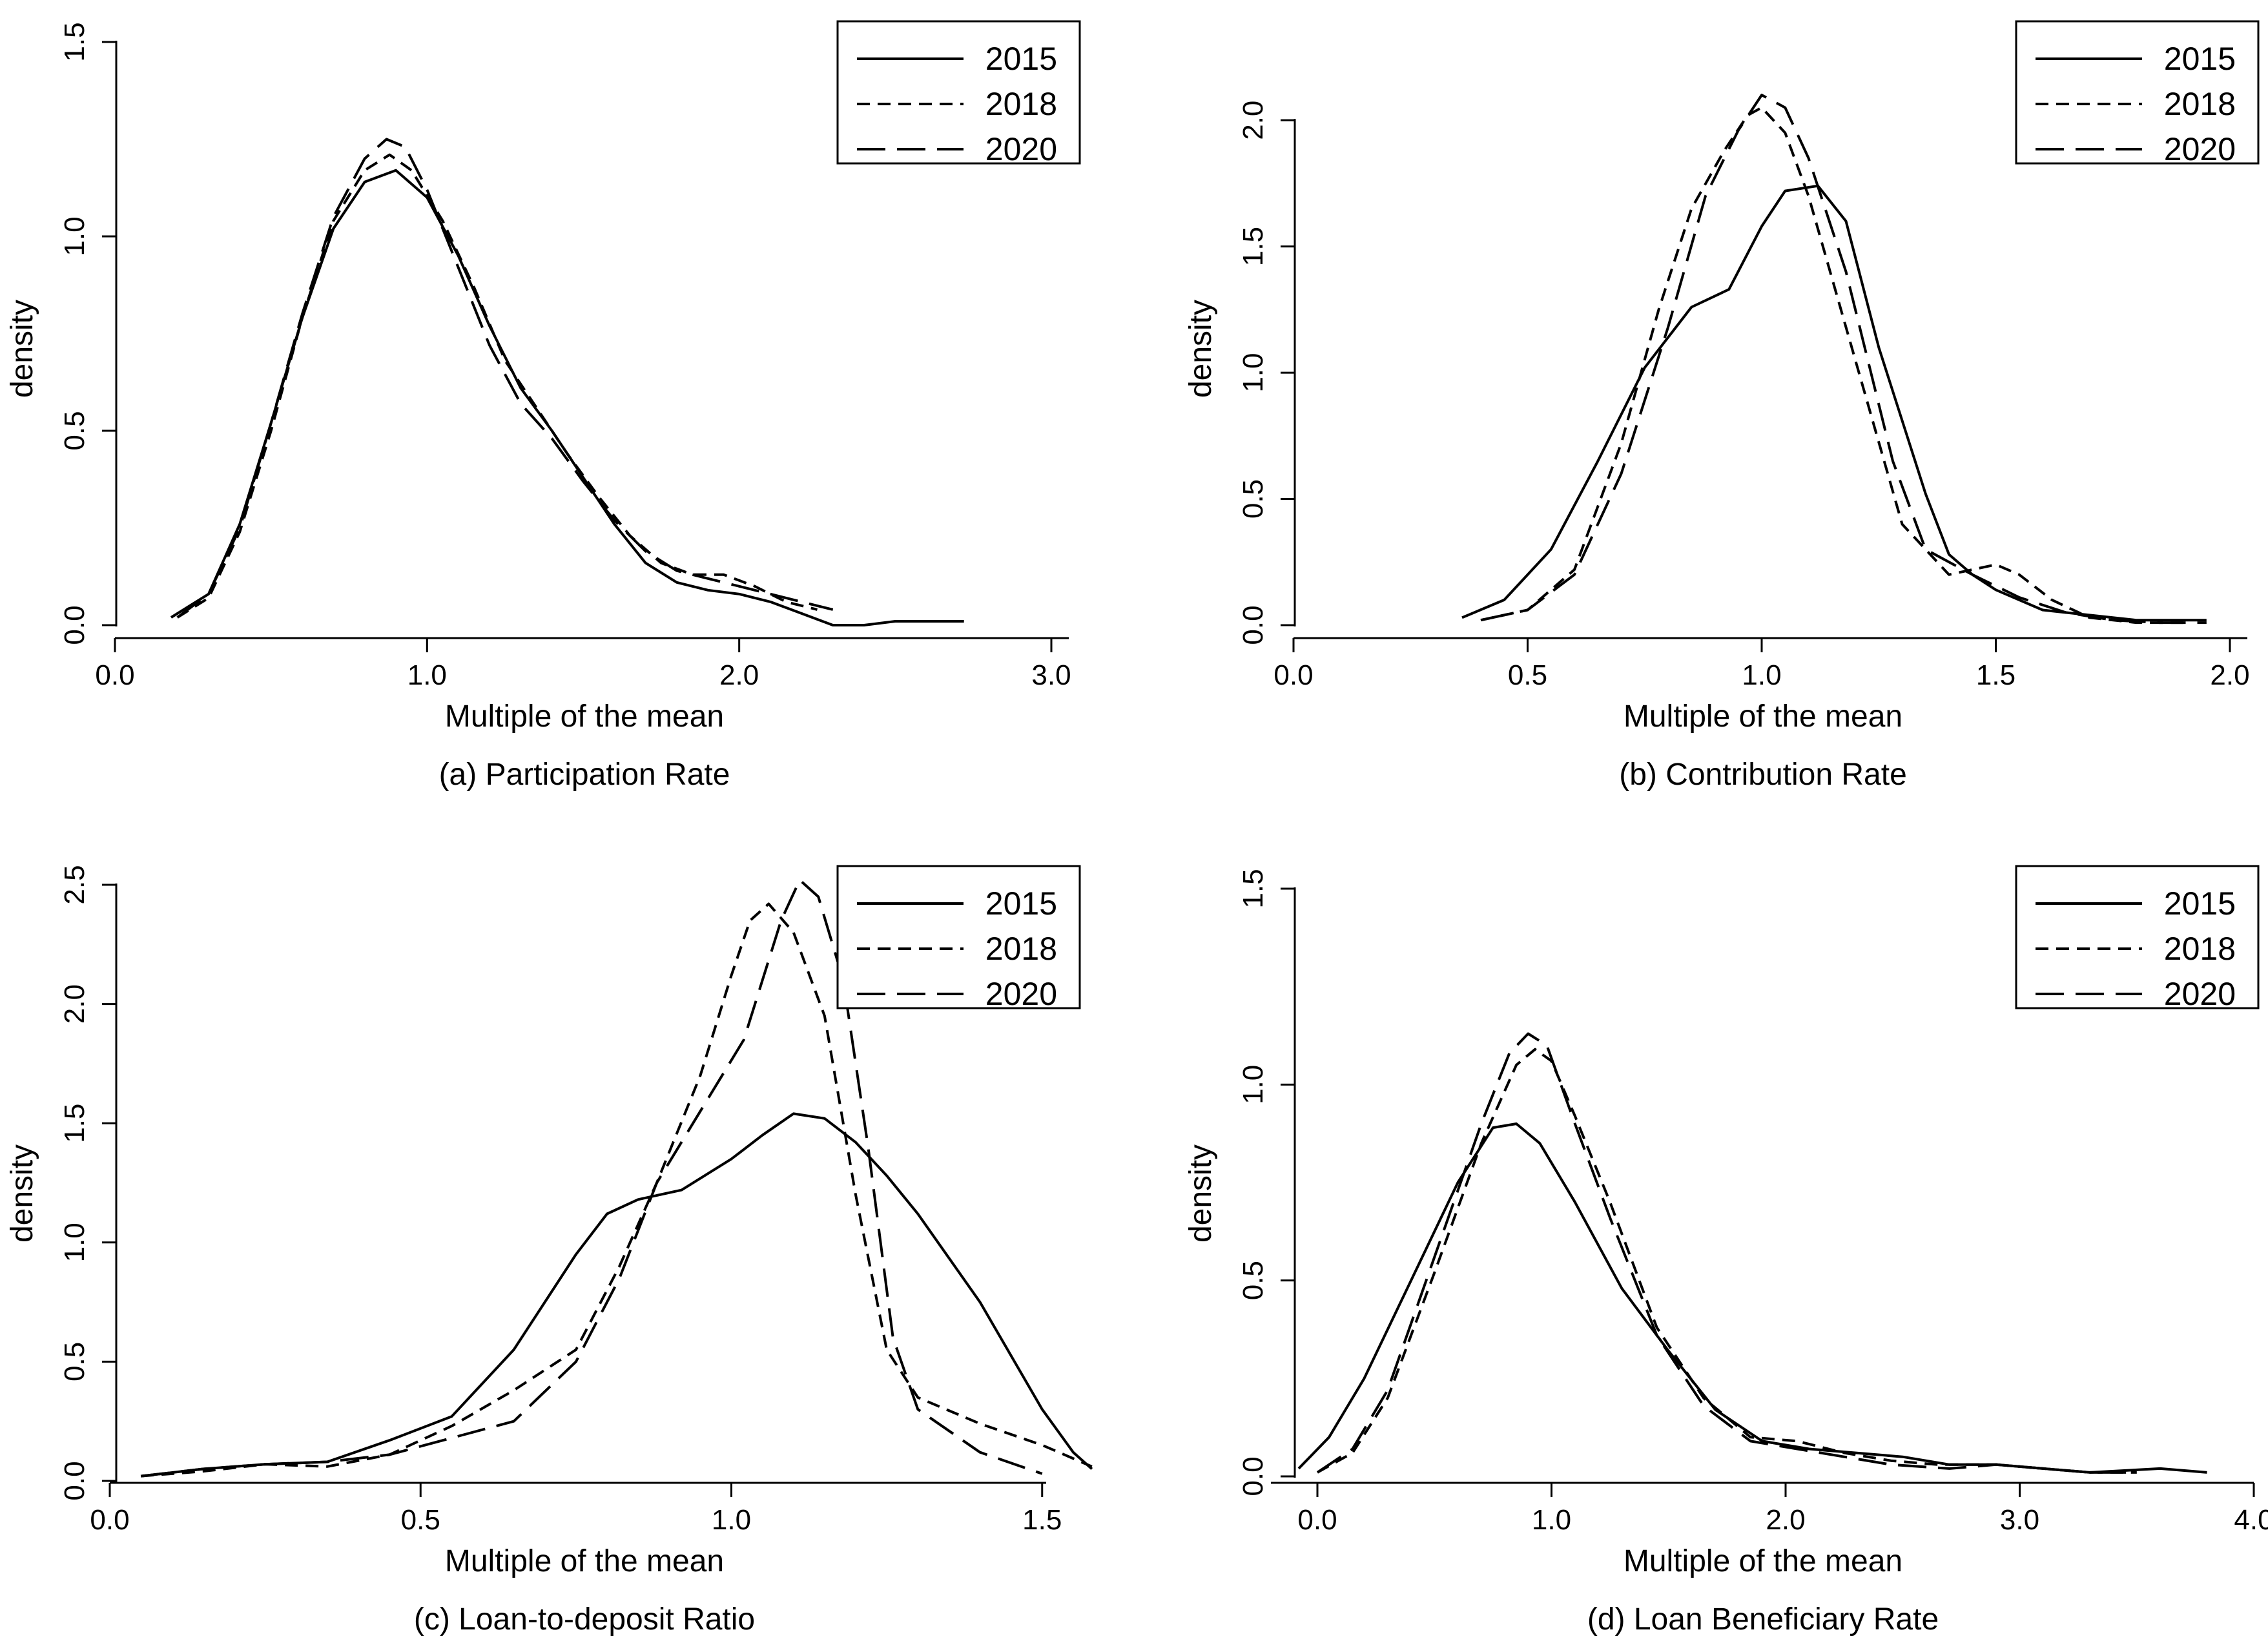 The image size is (2268, 1643). Describe the element at coordinates (1763, 1619) in the screenshot. I see `panel-caption: (d) Loan Beneficiary Rate` at that location.